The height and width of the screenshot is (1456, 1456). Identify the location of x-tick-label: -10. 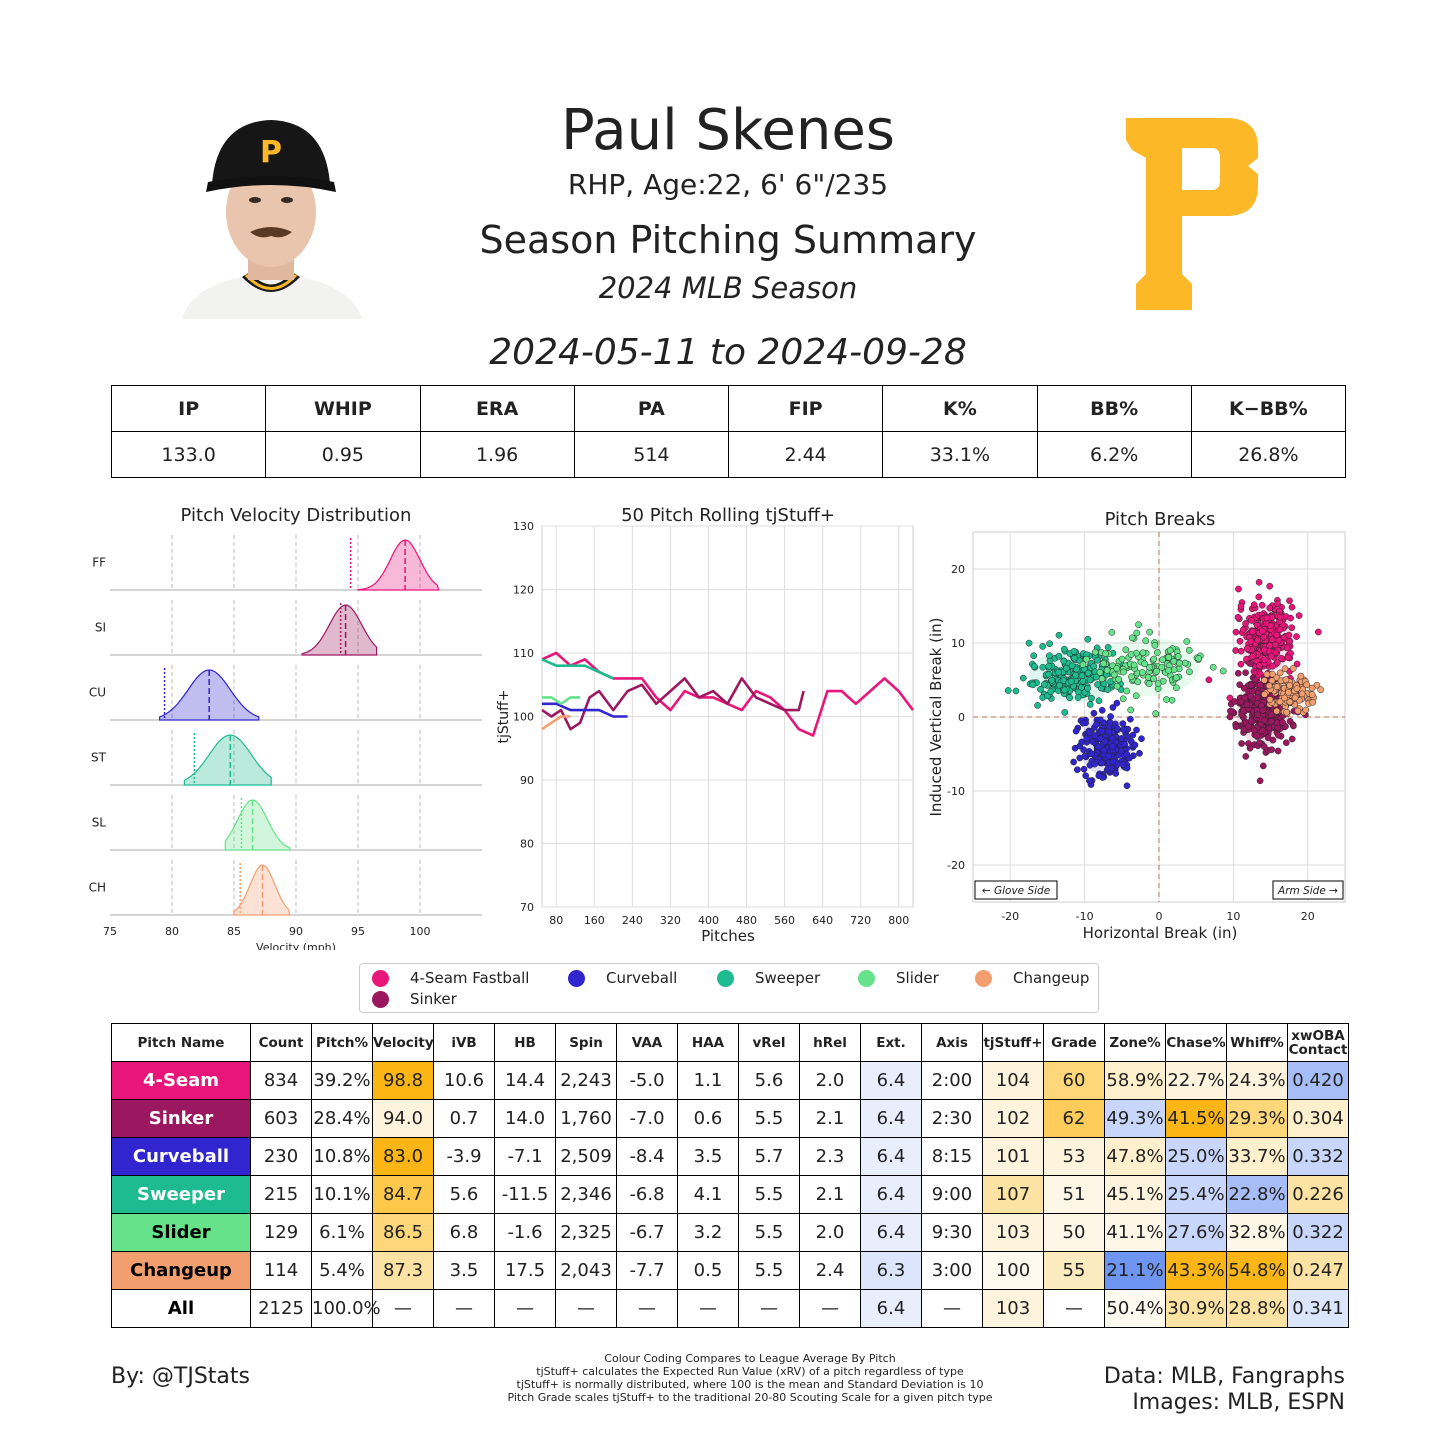
(1085, 916).